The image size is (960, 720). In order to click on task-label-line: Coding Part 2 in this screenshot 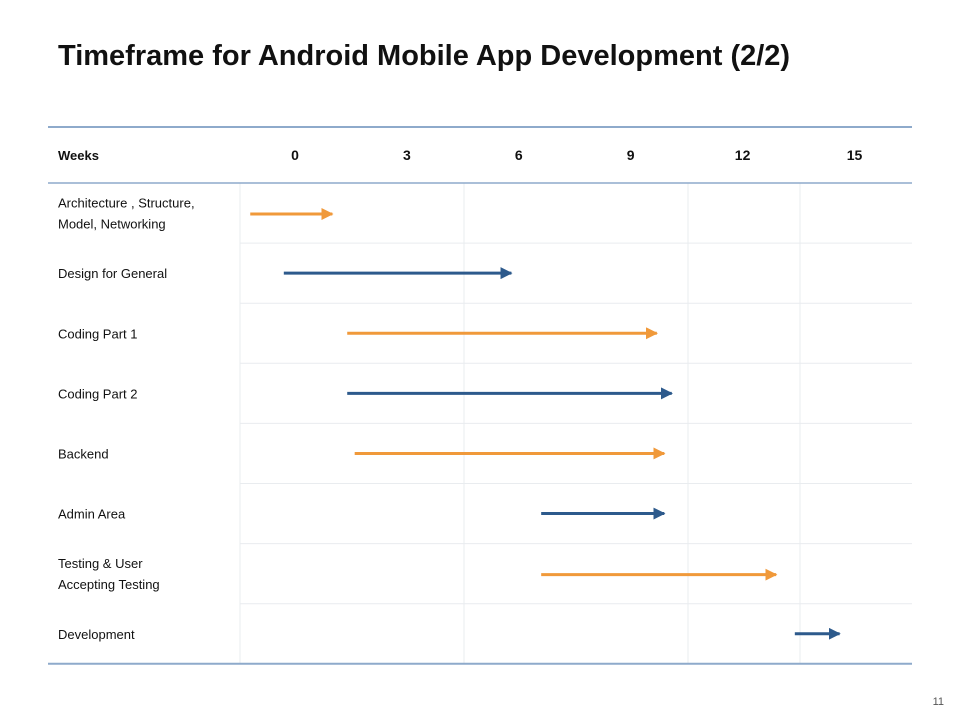, I will do `click(98, 393)`.